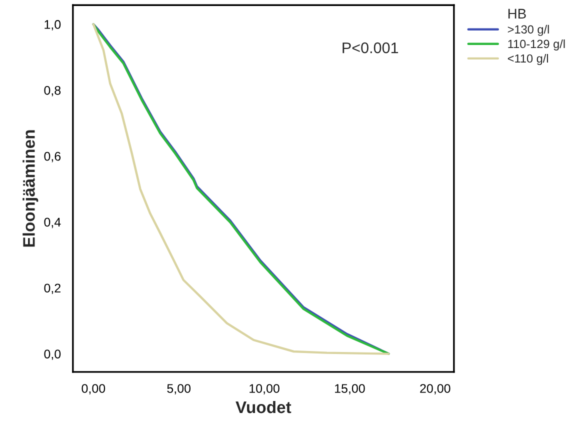  What do you see at coordinates (517, 13) in the screenshot?
I see `legend-title: HB` at bounding box center [517, 13].